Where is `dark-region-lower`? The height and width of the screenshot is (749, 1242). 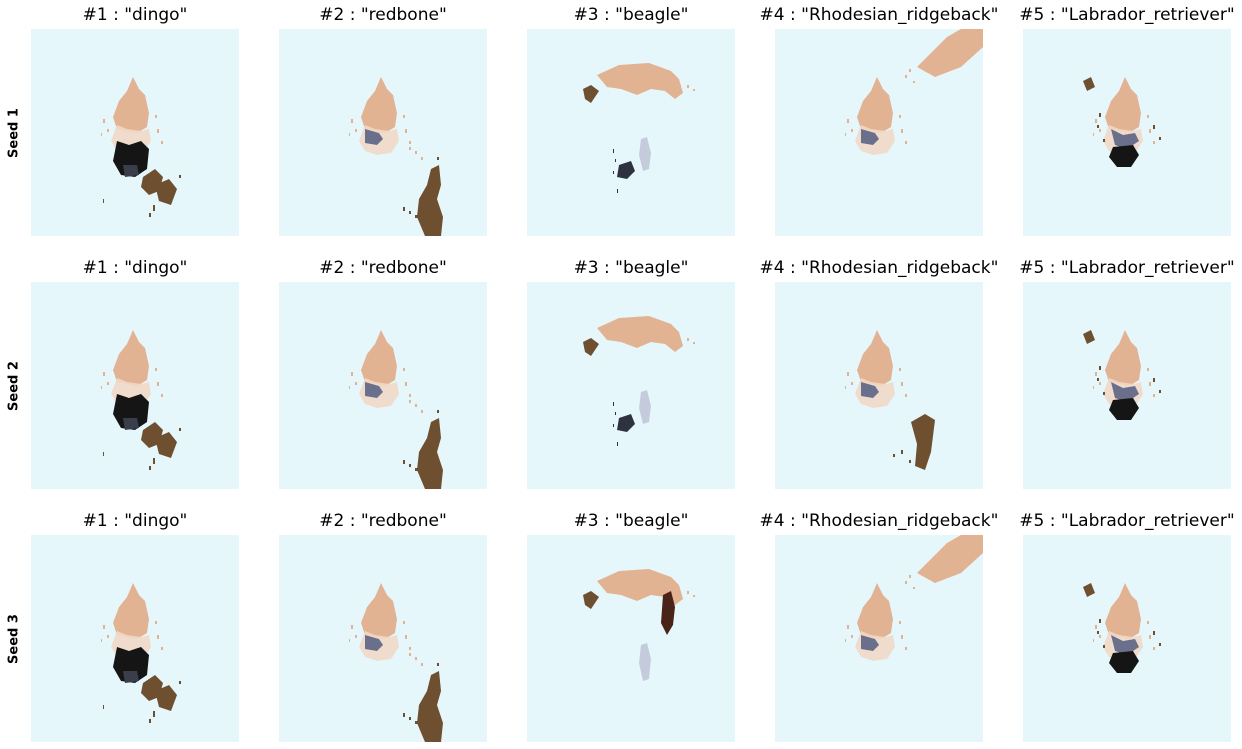 dark-region-lower is located at coordinates (131, 171).